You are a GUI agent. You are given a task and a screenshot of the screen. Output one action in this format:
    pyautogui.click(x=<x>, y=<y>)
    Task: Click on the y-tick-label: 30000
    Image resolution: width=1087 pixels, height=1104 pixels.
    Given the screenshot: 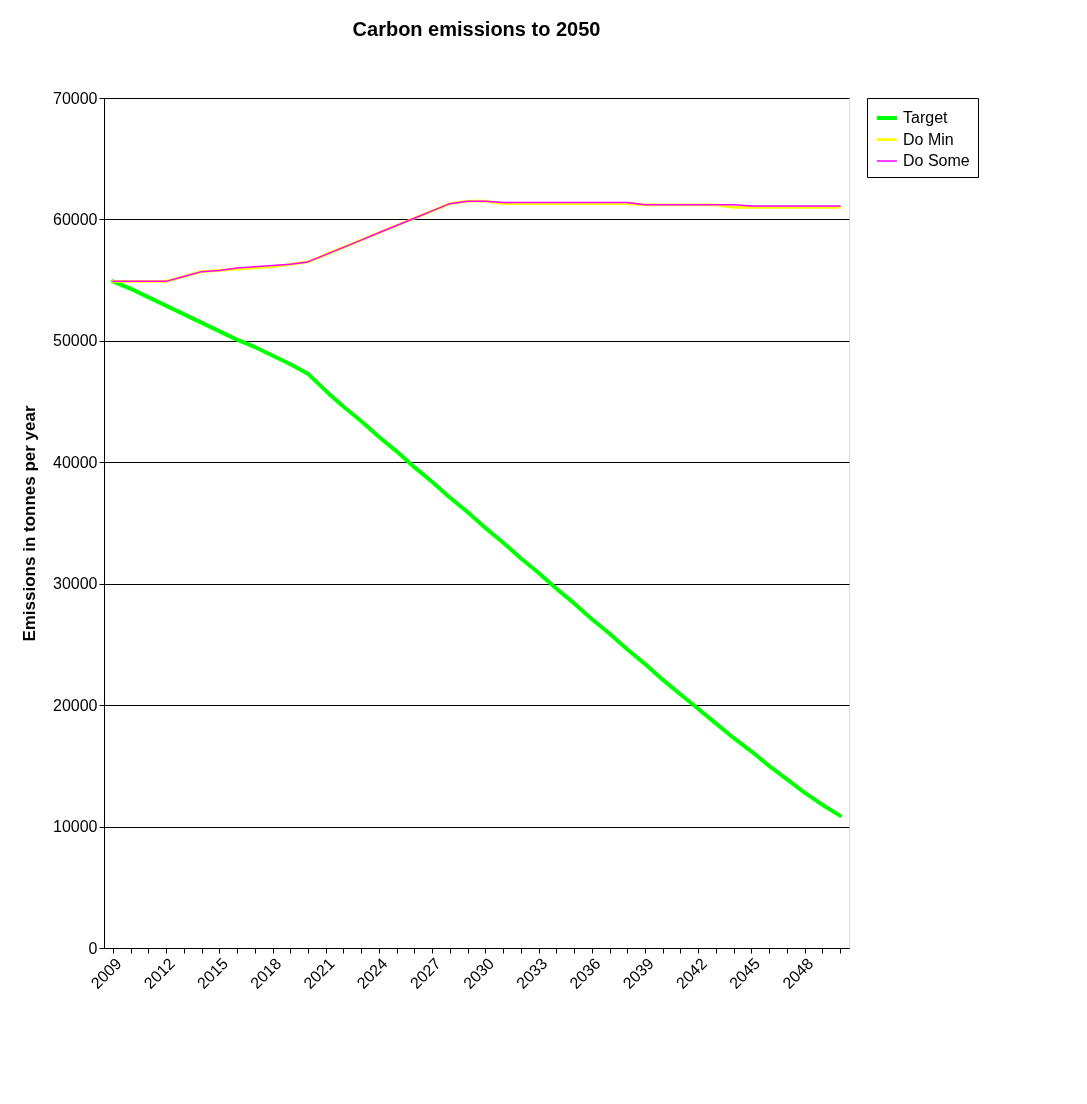 What is the action you would take?
    pyautogui.click(x=75, y=584)
    